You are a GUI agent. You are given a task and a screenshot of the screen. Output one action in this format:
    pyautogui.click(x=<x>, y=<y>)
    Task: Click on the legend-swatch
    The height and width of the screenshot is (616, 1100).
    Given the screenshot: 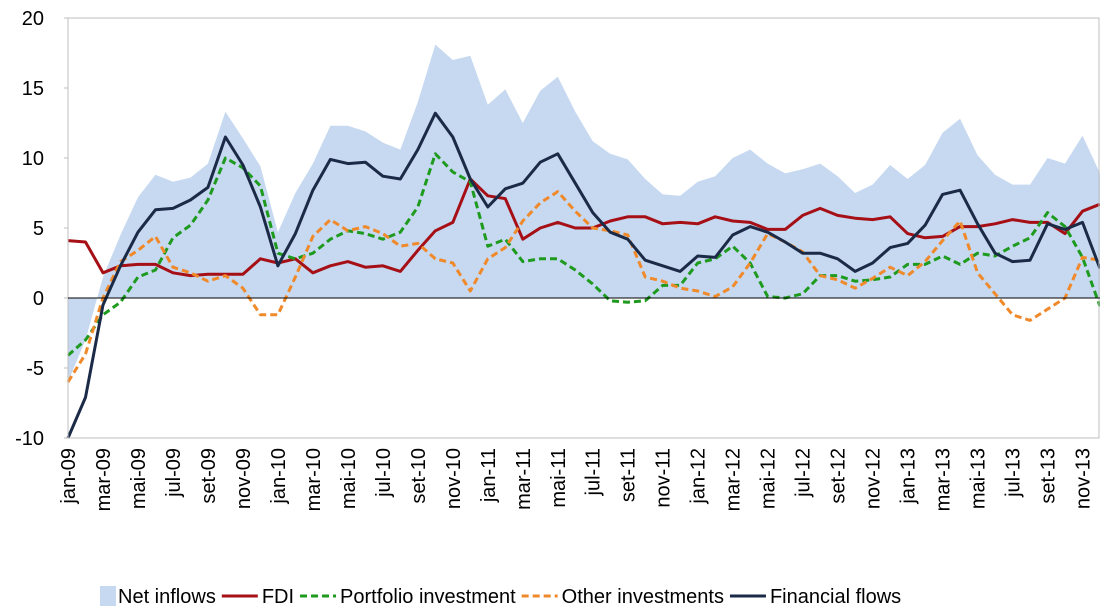 What is the action you would take?
    pyautogui.click(x=108, y=596)
    